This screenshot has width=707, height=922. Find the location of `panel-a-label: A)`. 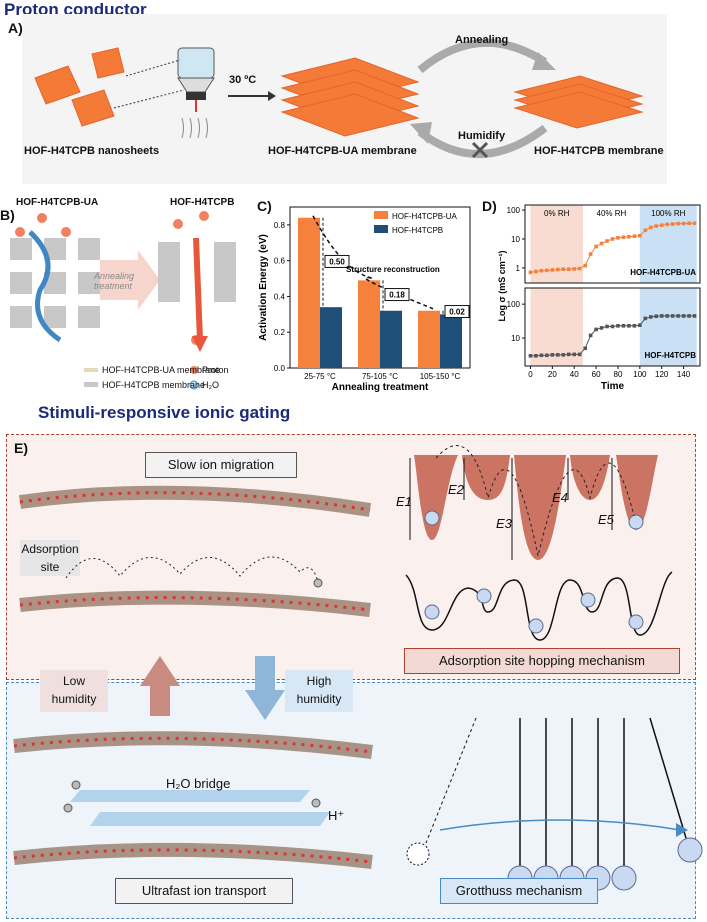

panel-a-label: A) is located at coordinates (15, 28).